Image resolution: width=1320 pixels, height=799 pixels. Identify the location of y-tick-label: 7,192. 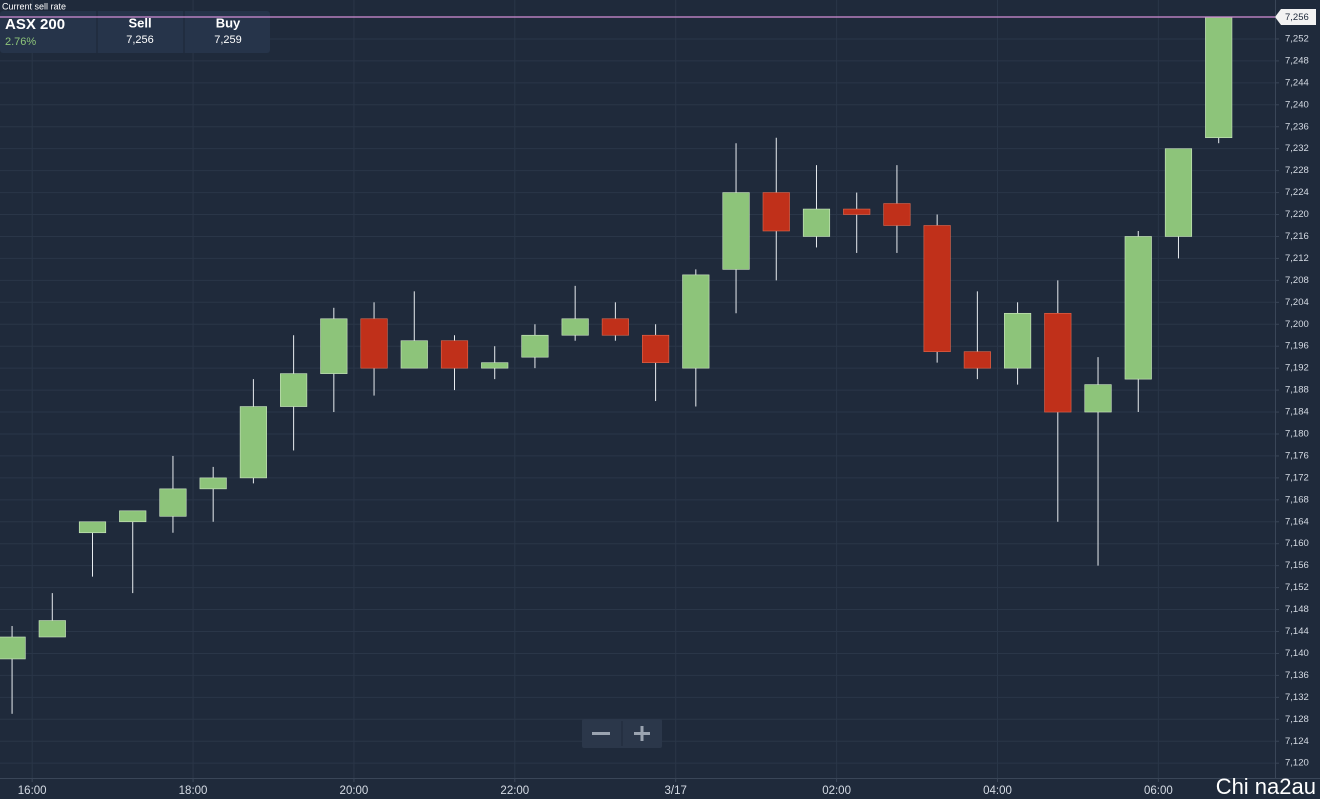
(1297, 368).